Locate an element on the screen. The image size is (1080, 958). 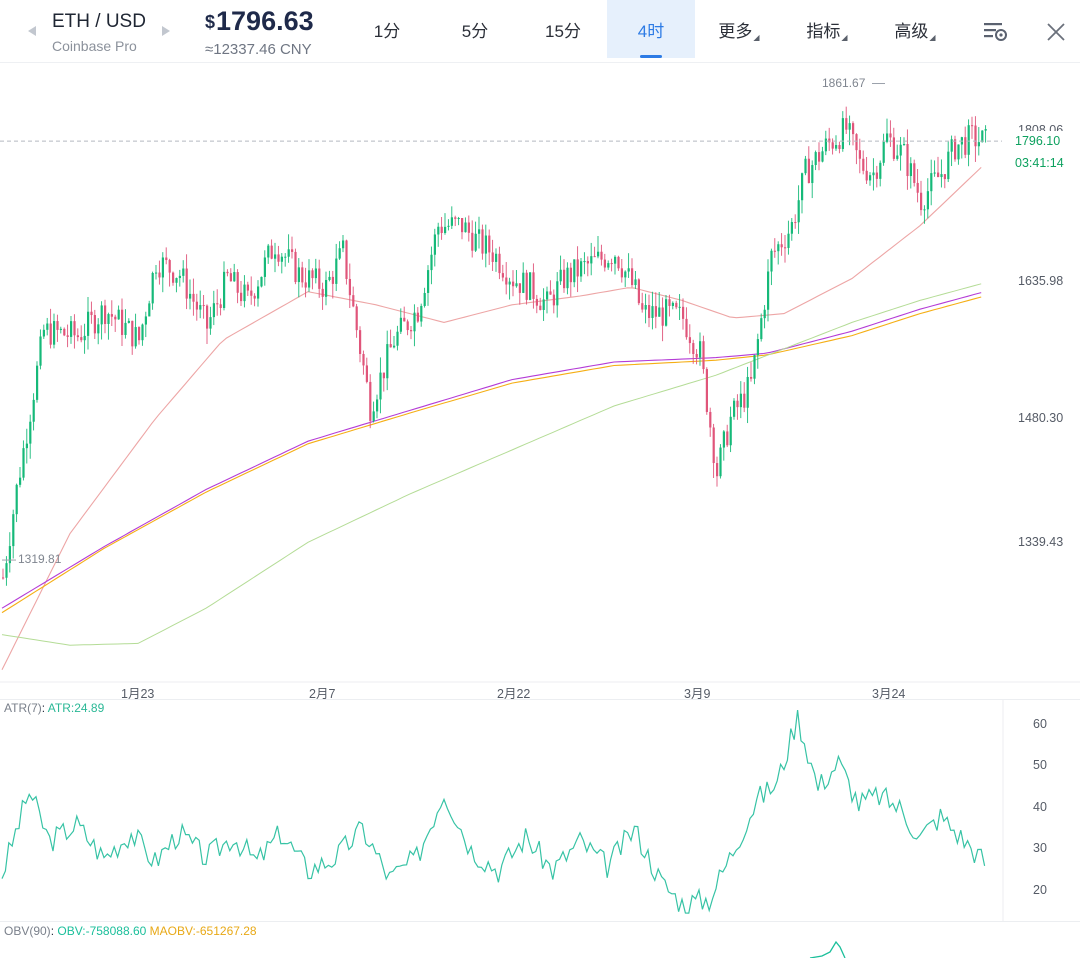
obv-legend: OBV(90): OBV:-758088.60 MAOBV:-651267.28 is located at coordinates (130, 931).